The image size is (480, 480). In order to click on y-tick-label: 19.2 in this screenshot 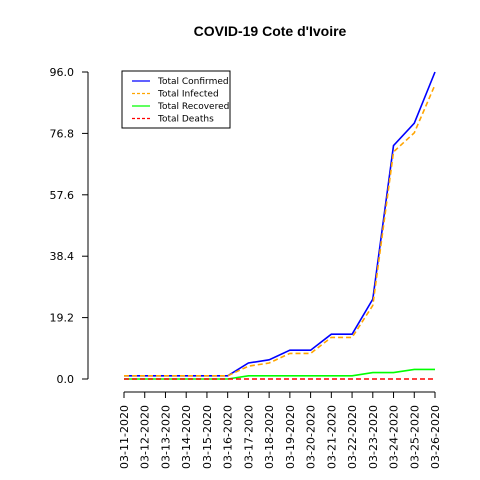, I will do `click(62, 318)`.